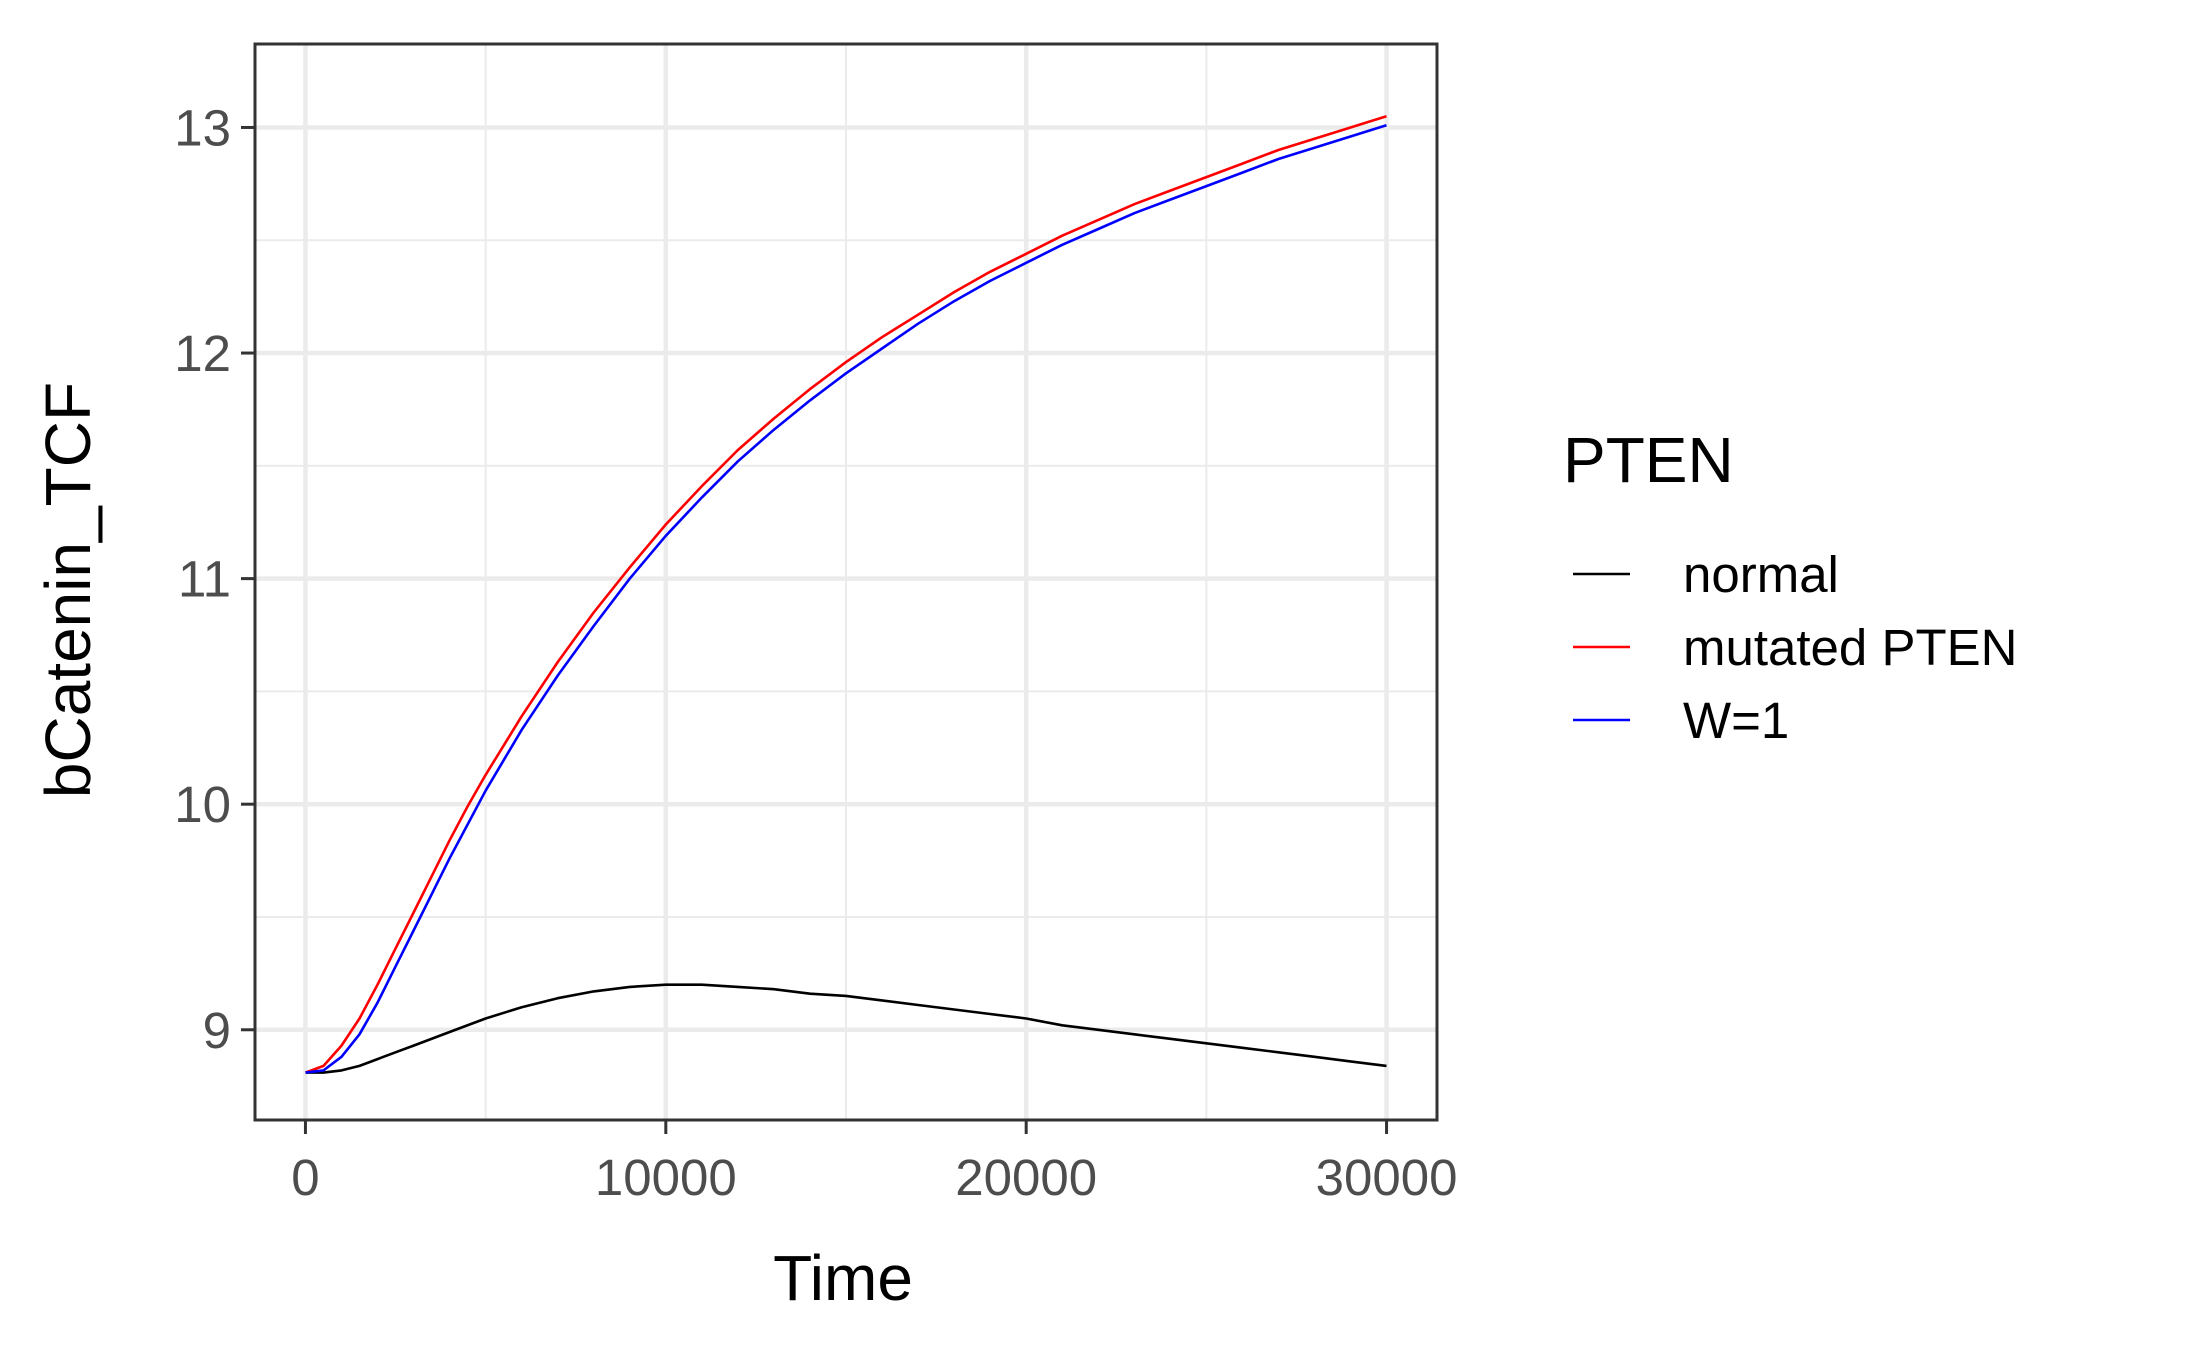 This screenshot has height=1350, width=2187. Describe the element at coordinates (666, 1177) in the screenshot. I see `x-tick-label: 10000` at that location.